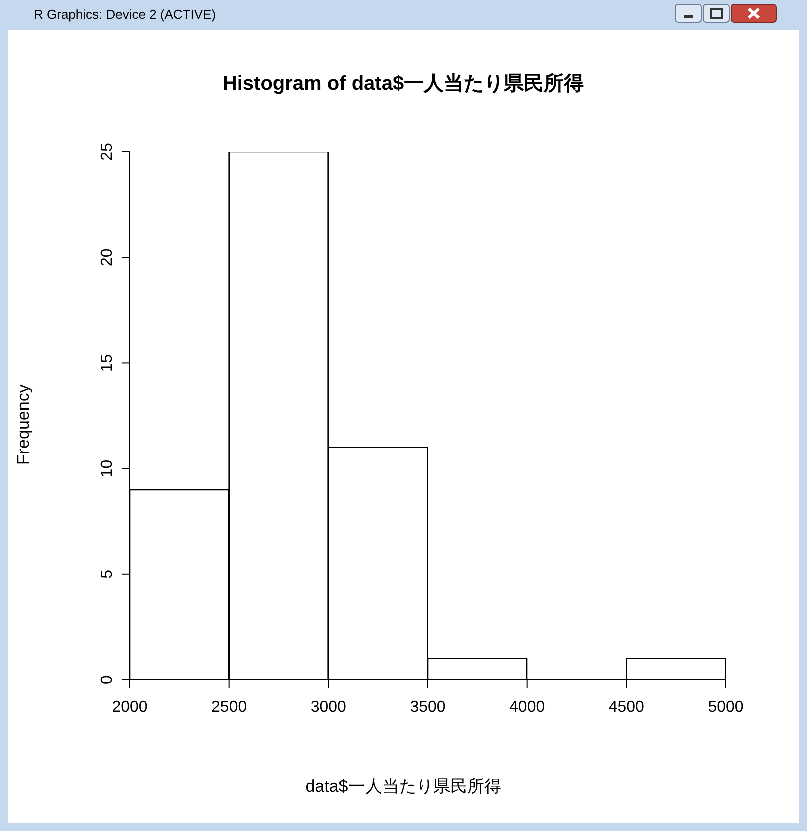  What do you see at coordinates (107, 257) in the screenshot?
I see `y-tick-label: 20` at bounding box center [107, 257].